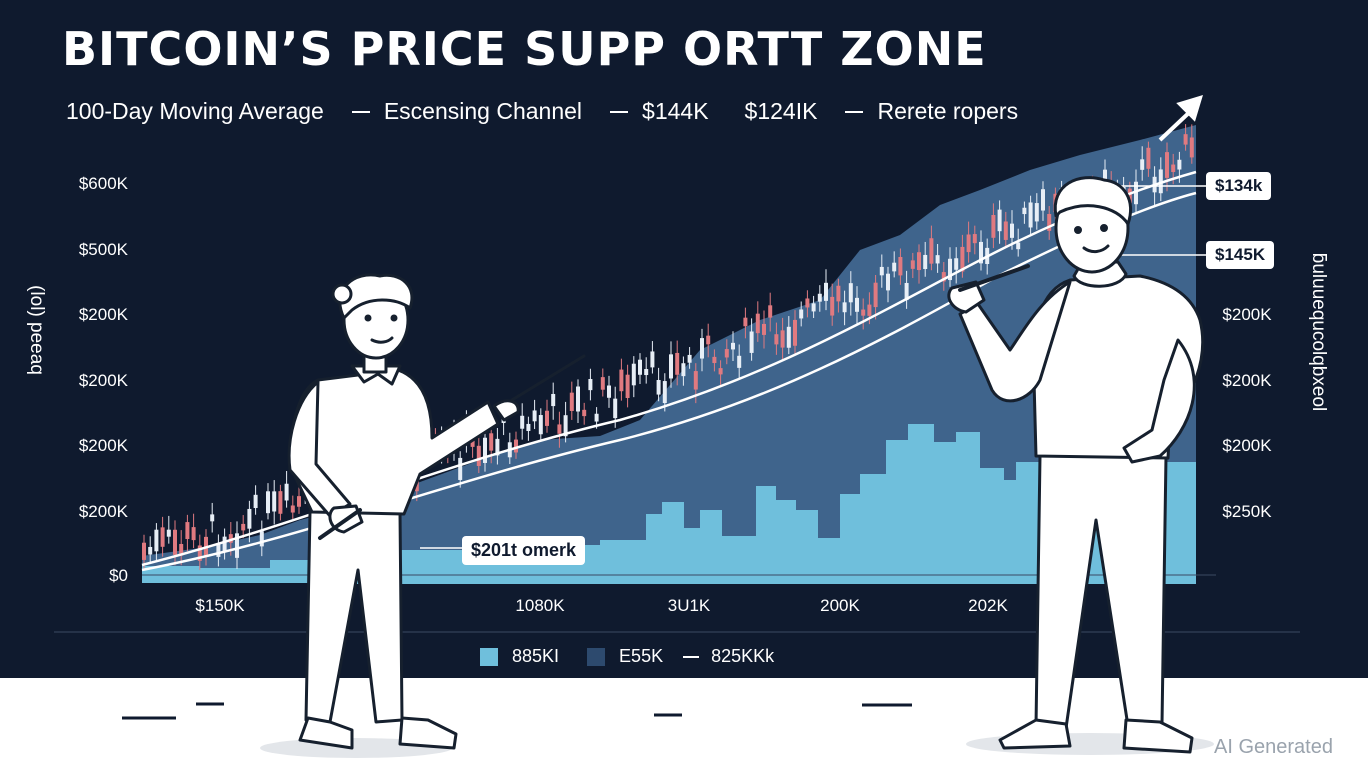 Image resolution: width=1368 pixels, height=768 pixels. I want to click on x-tick: 1080K, so click(540, 605).